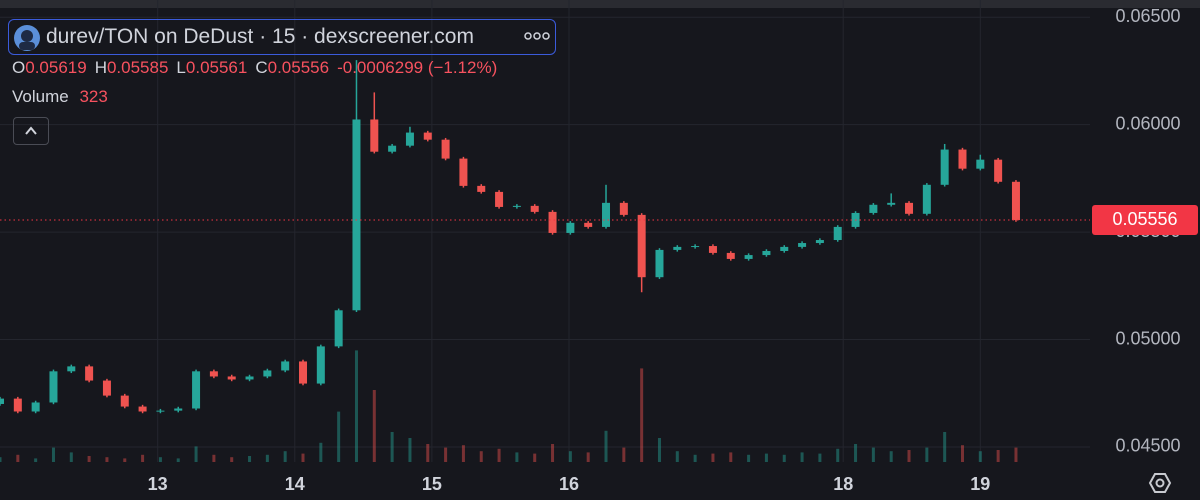 This screenshot has width=1200, height=500. What do you see at coordinates (60, 97) in the screenshot?
I see `volume-row: Volume 323` at bounding box center [60, 97].